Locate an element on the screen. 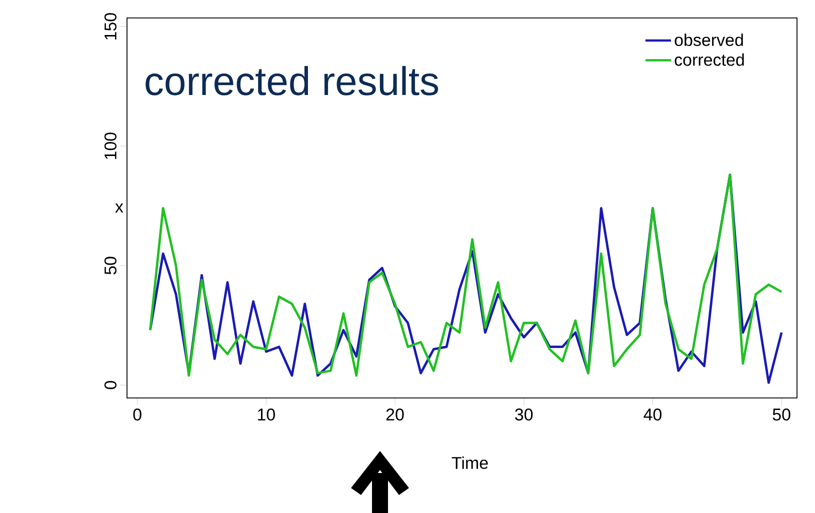 This screenshot has height=513, width=815. y-tick-label: 100 is located at coordinates (110, 145).